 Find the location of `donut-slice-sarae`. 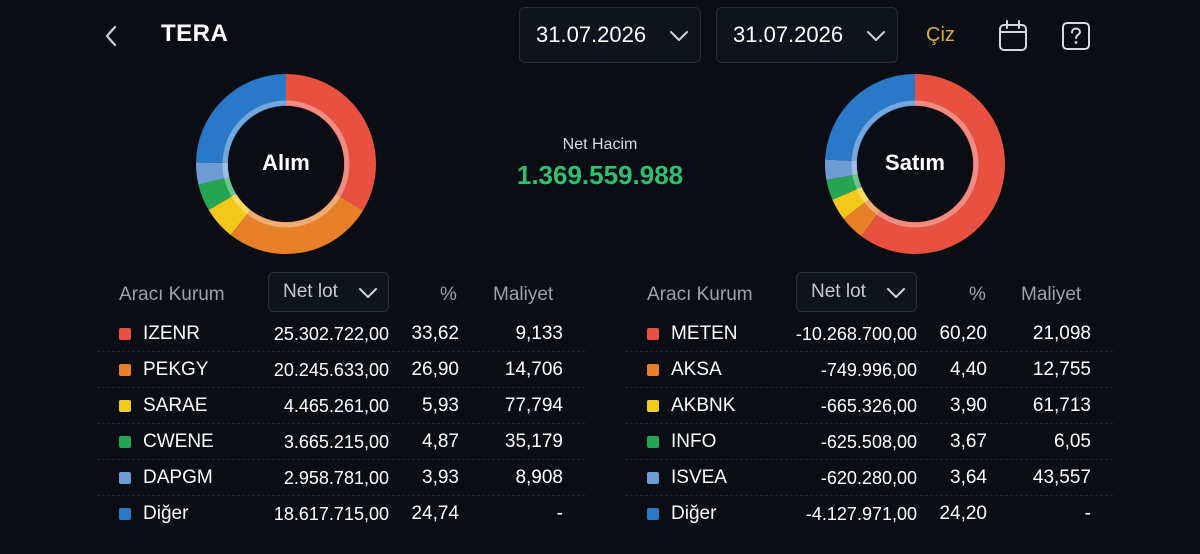

donut-slice-sarae is located at coordinates (229, 214).